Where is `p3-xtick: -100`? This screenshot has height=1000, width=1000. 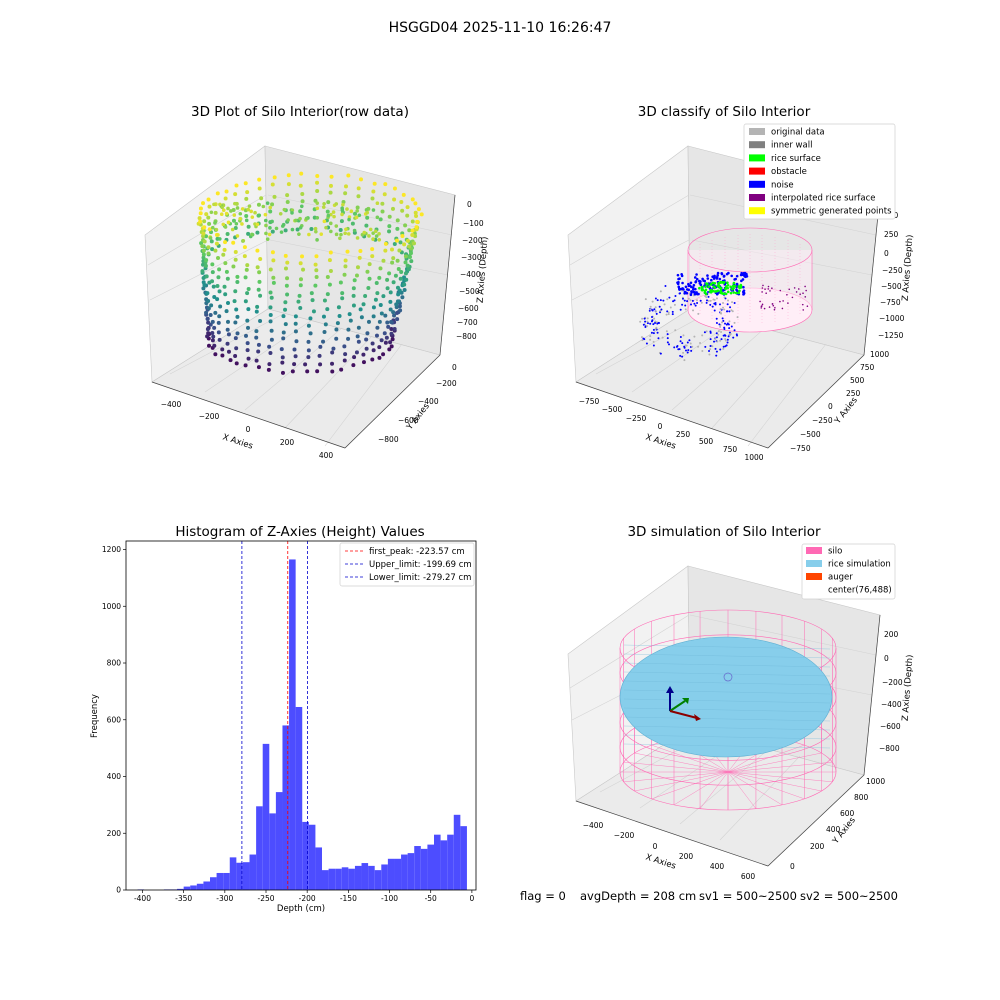
p3-xtick: -100 is located at coordinates (389, 898).